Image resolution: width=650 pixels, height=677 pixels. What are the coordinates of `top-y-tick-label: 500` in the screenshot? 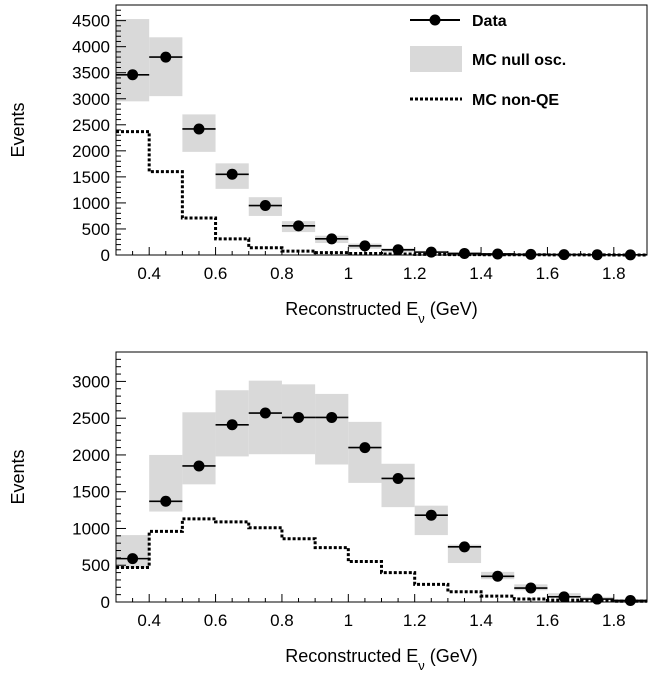 It's located at (96, 229).